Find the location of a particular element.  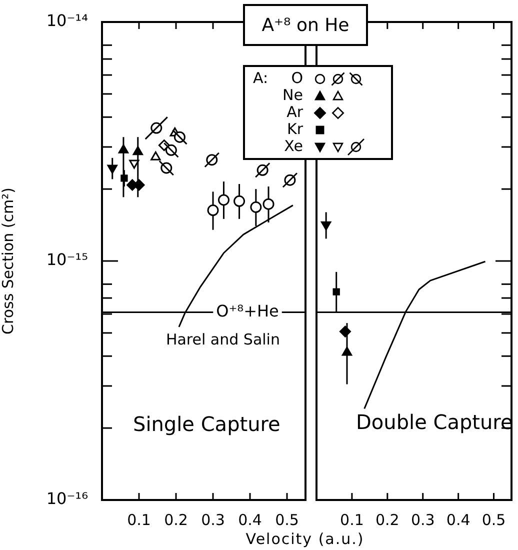

legend-label: O is located at coordinates (297, 78).